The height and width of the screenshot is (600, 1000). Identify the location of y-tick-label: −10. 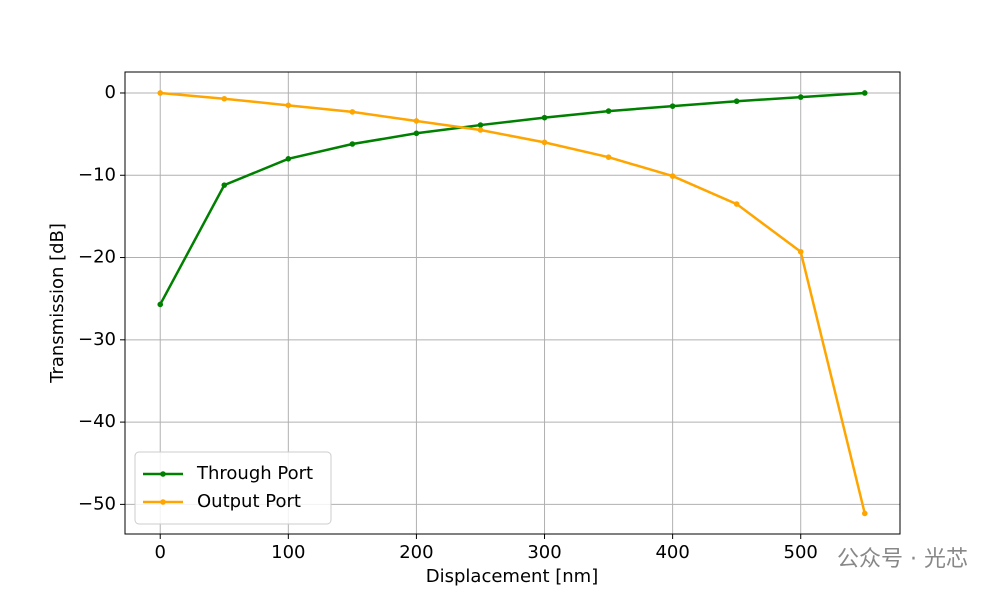
(97, 174).